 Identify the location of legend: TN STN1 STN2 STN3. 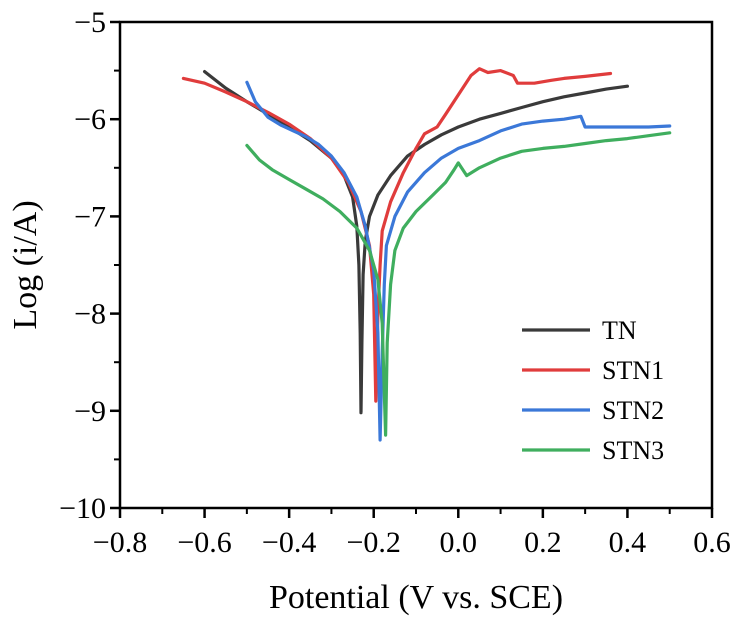
(593, 390).